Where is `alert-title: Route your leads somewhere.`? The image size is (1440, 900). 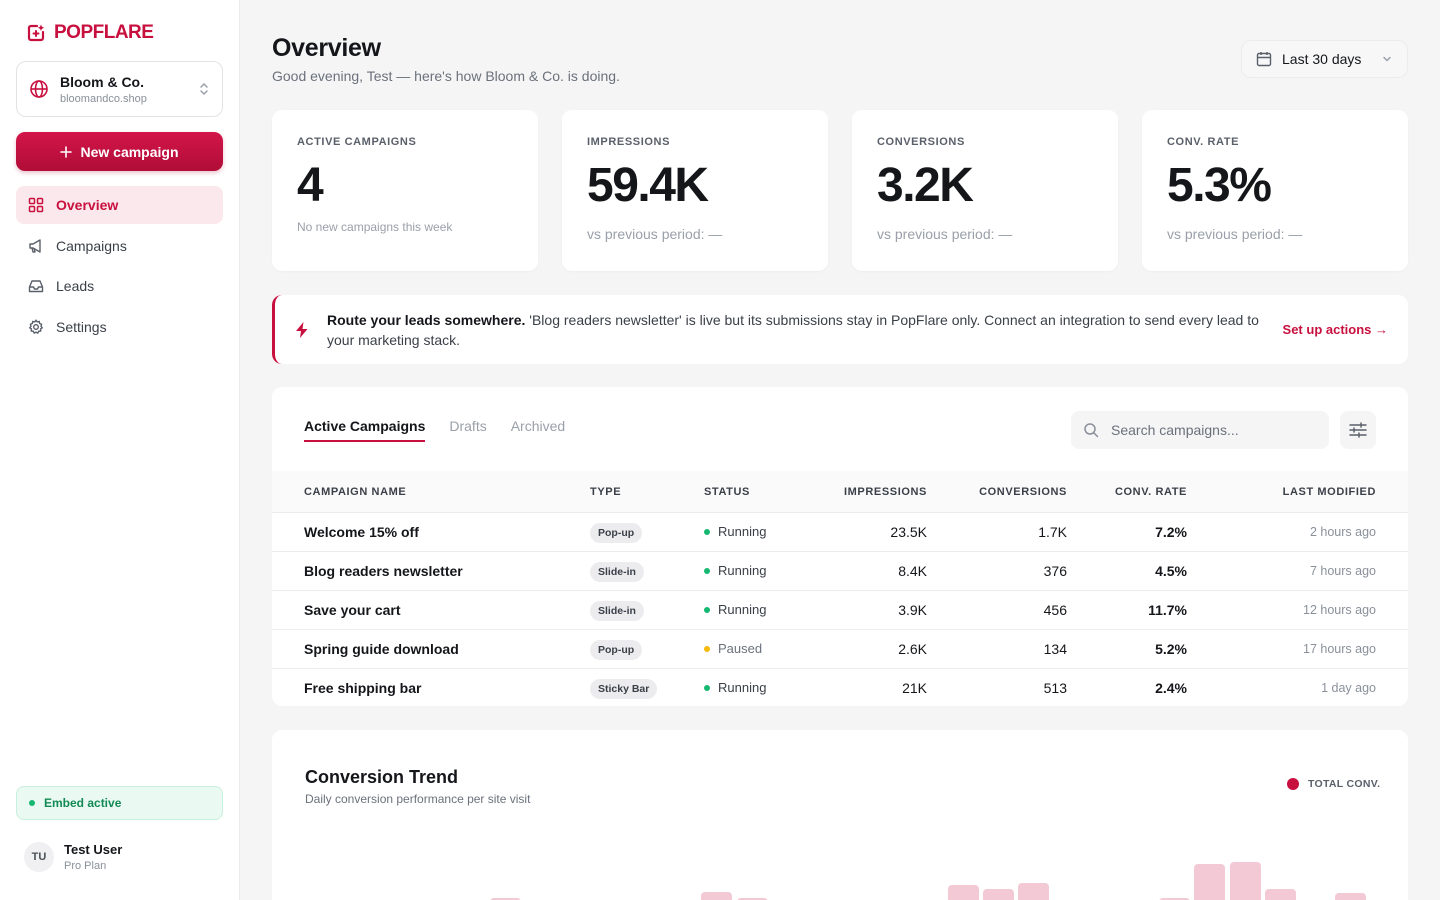
alert-title: Route your leads somewhere. is located at coordinates (426, 319).